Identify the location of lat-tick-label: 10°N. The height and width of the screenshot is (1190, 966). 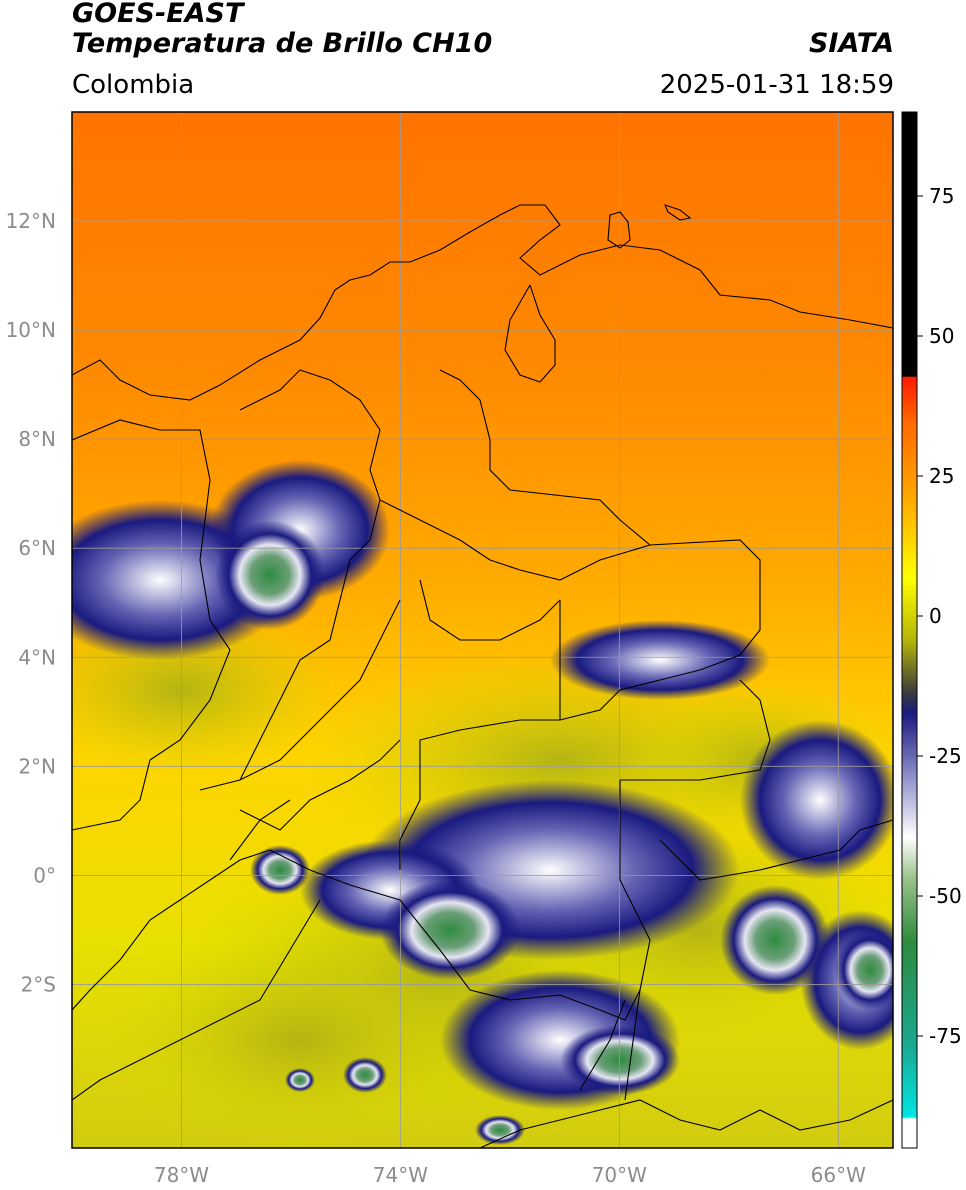
(31, 330).